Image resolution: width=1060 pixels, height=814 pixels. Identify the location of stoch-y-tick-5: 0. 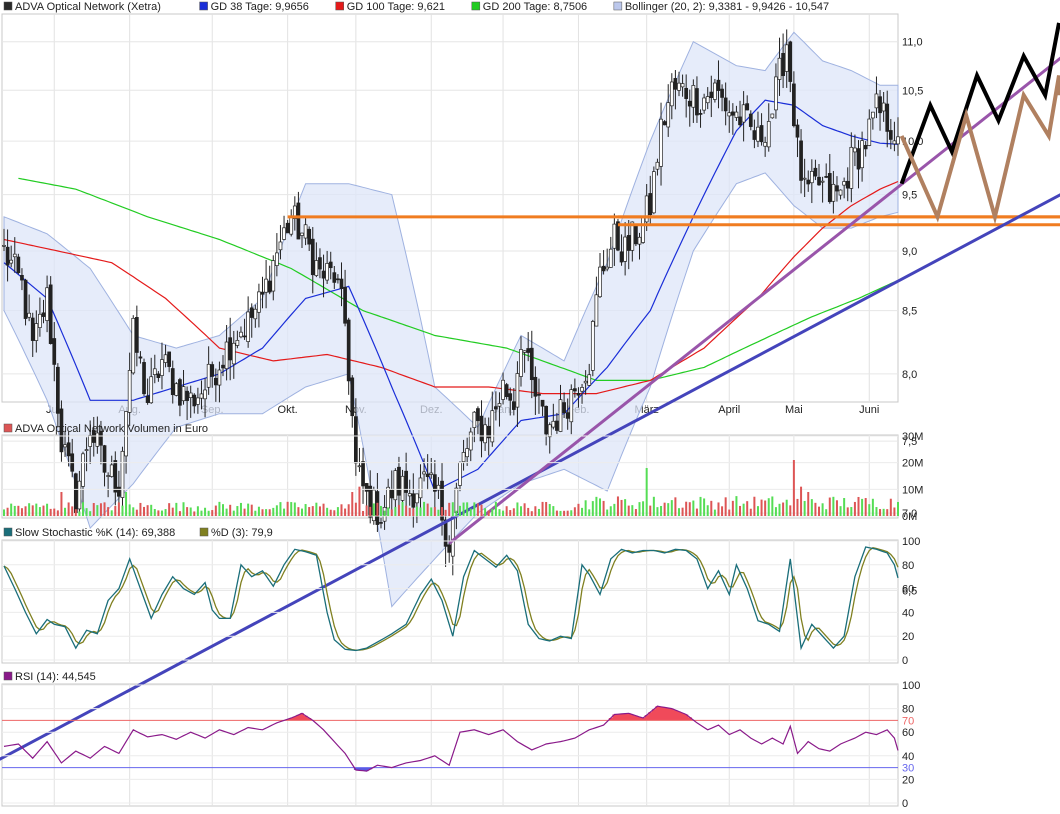
(905, 661).